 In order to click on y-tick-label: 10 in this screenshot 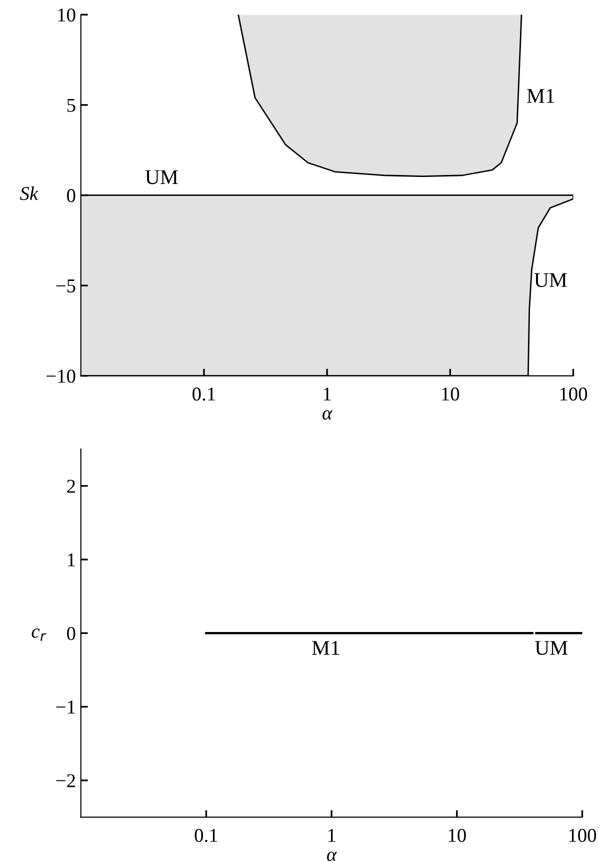, I will do `click(67, 15)`.